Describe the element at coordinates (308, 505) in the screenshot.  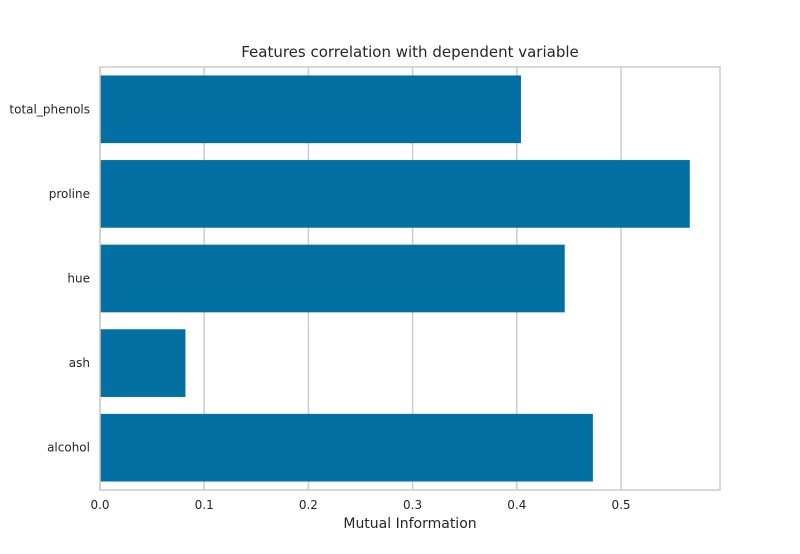
I see `x-tick-label: 0.2` at that location.